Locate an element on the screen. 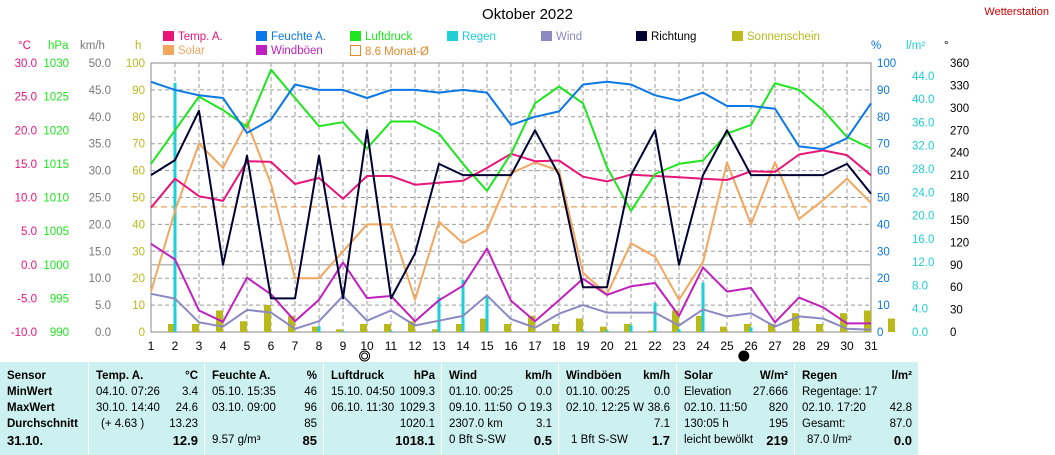  direction-tick: 300 is located at coordinates (959, 109).